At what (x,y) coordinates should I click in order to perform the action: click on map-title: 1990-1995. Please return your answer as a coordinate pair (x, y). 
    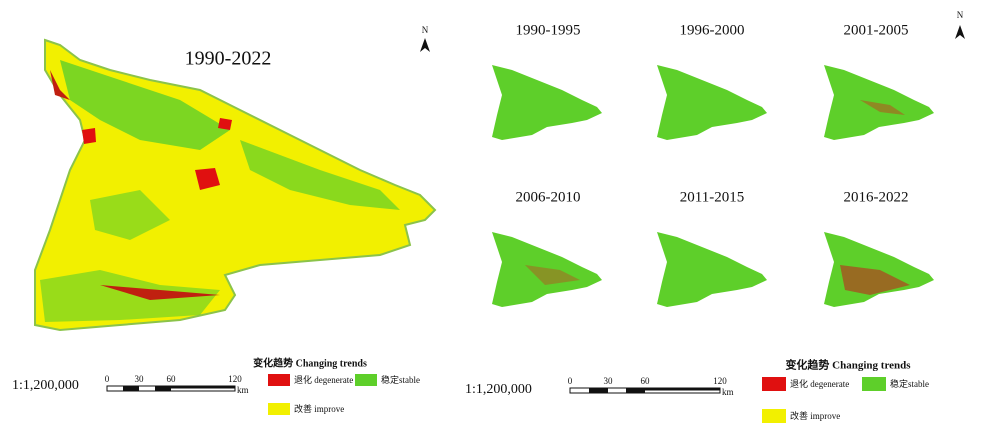
    Looking at the image, I should click on (548, 30).